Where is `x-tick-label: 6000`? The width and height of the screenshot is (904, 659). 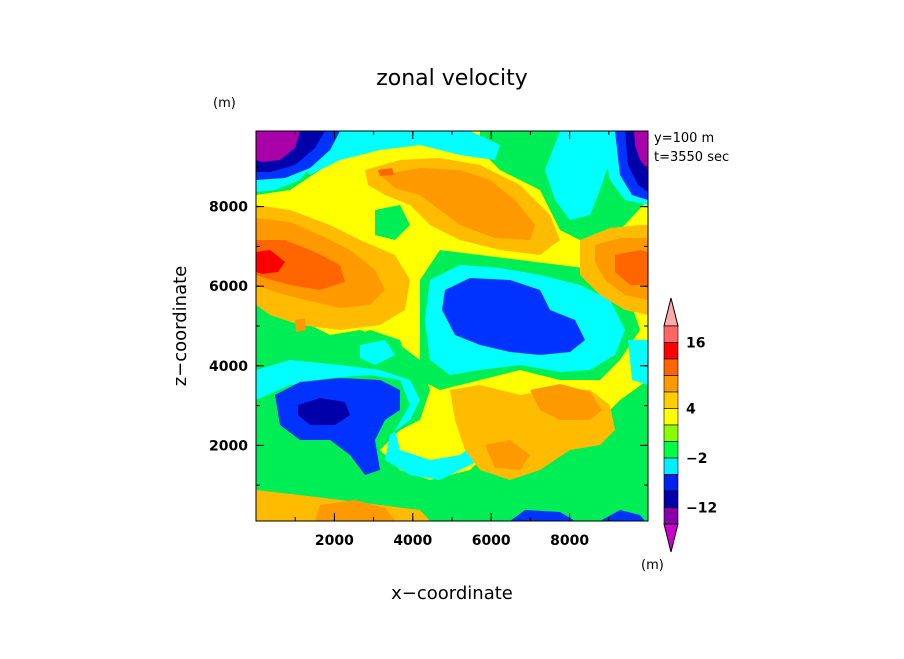 x-tick-label: 6000 is located at coordinates (491, 541).